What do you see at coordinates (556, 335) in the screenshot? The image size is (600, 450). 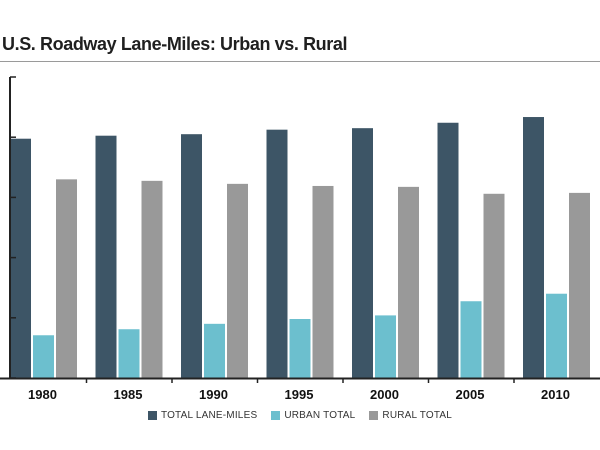 I see `bar-urban-total-2010` at bounding box center [556, 335].